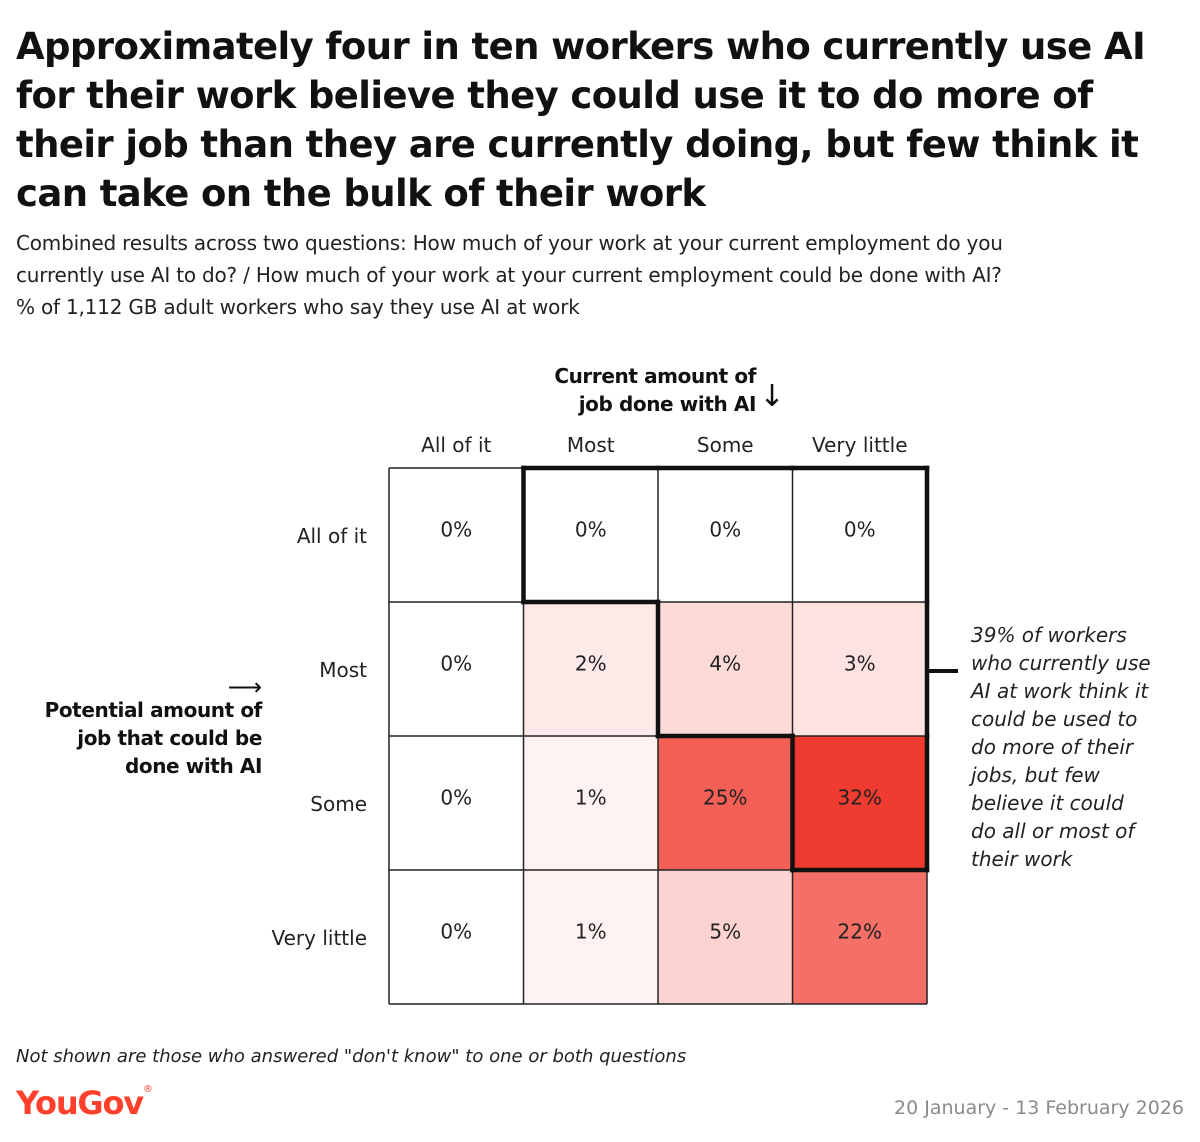  What do you see at coordinates (1054, 719) in the screenshot?
I see `annotation-line: could be used to` at bounding box center [1054, 719].